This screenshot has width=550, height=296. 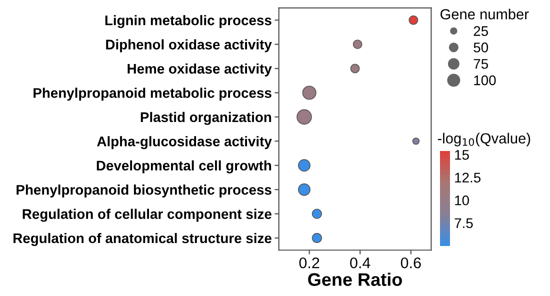 I want to click on y-tick-label: Regulation of anatomical structure size, so click(x=143, y=239).